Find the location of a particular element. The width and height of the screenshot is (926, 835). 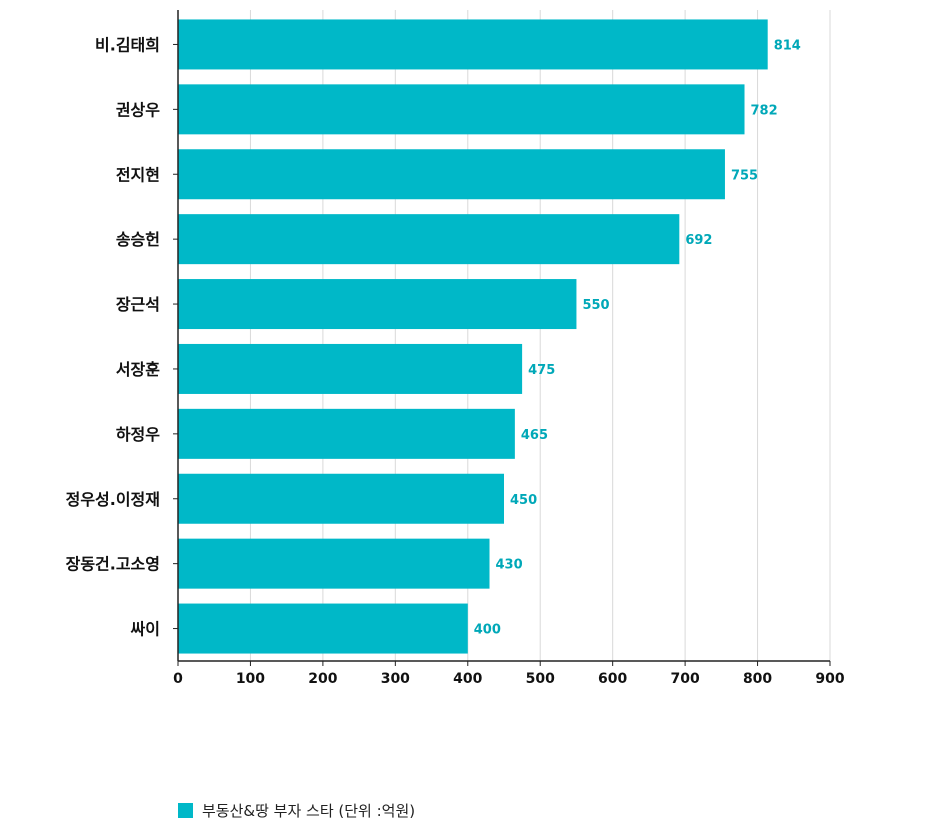

category-label: 전지현 is located at coordinates (138, 174).